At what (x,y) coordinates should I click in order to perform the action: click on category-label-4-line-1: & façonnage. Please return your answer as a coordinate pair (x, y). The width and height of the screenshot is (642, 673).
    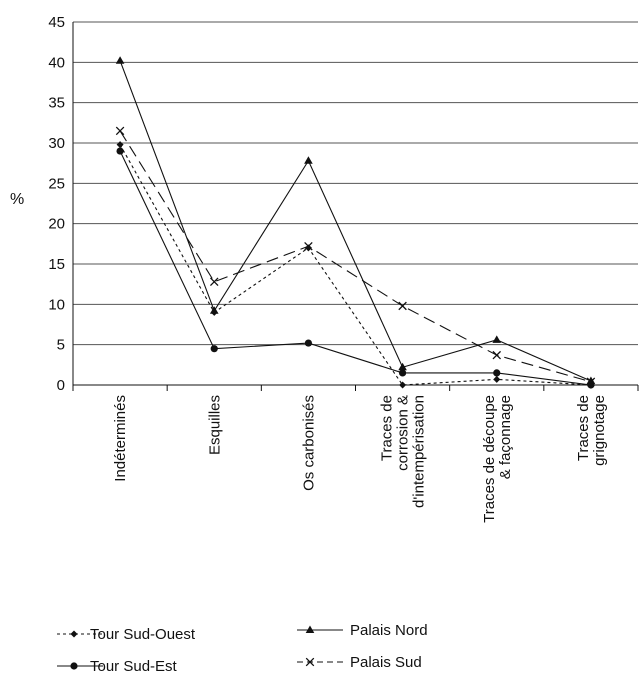
    Looking at the image, I should click on (505, 437).